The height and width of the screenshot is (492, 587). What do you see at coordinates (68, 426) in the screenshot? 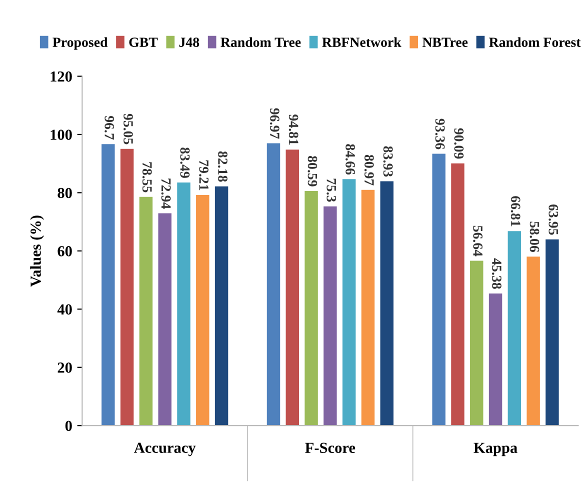
I see `y-tick-label: 0` at bounding box center [68, 426].